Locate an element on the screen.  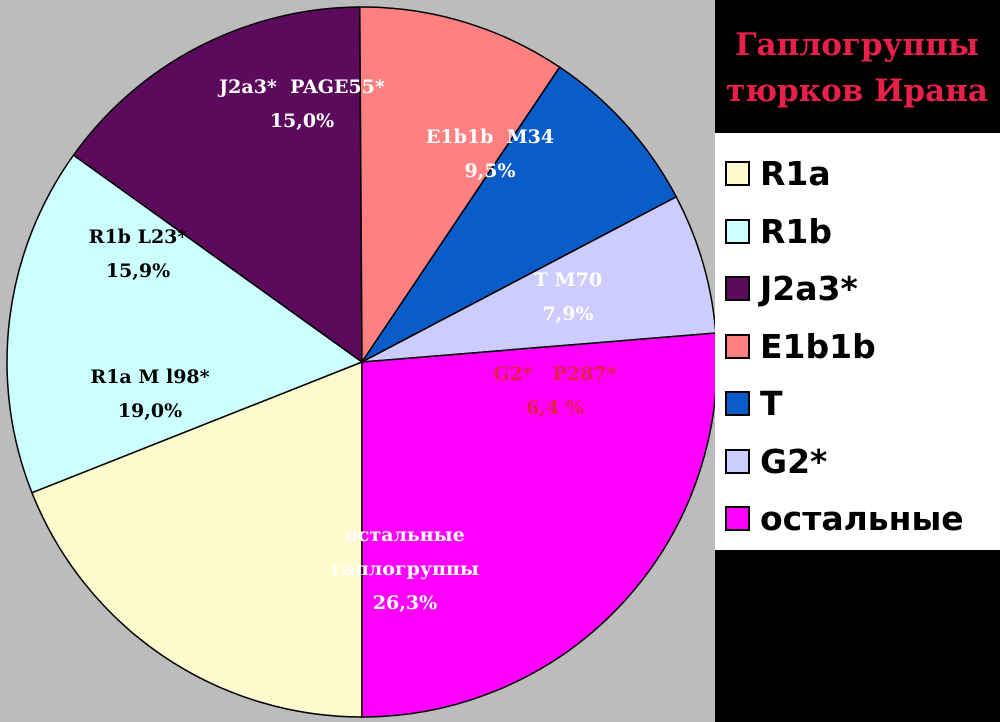
legend-item-r1a: R1a is located at coordinates (862, 174).